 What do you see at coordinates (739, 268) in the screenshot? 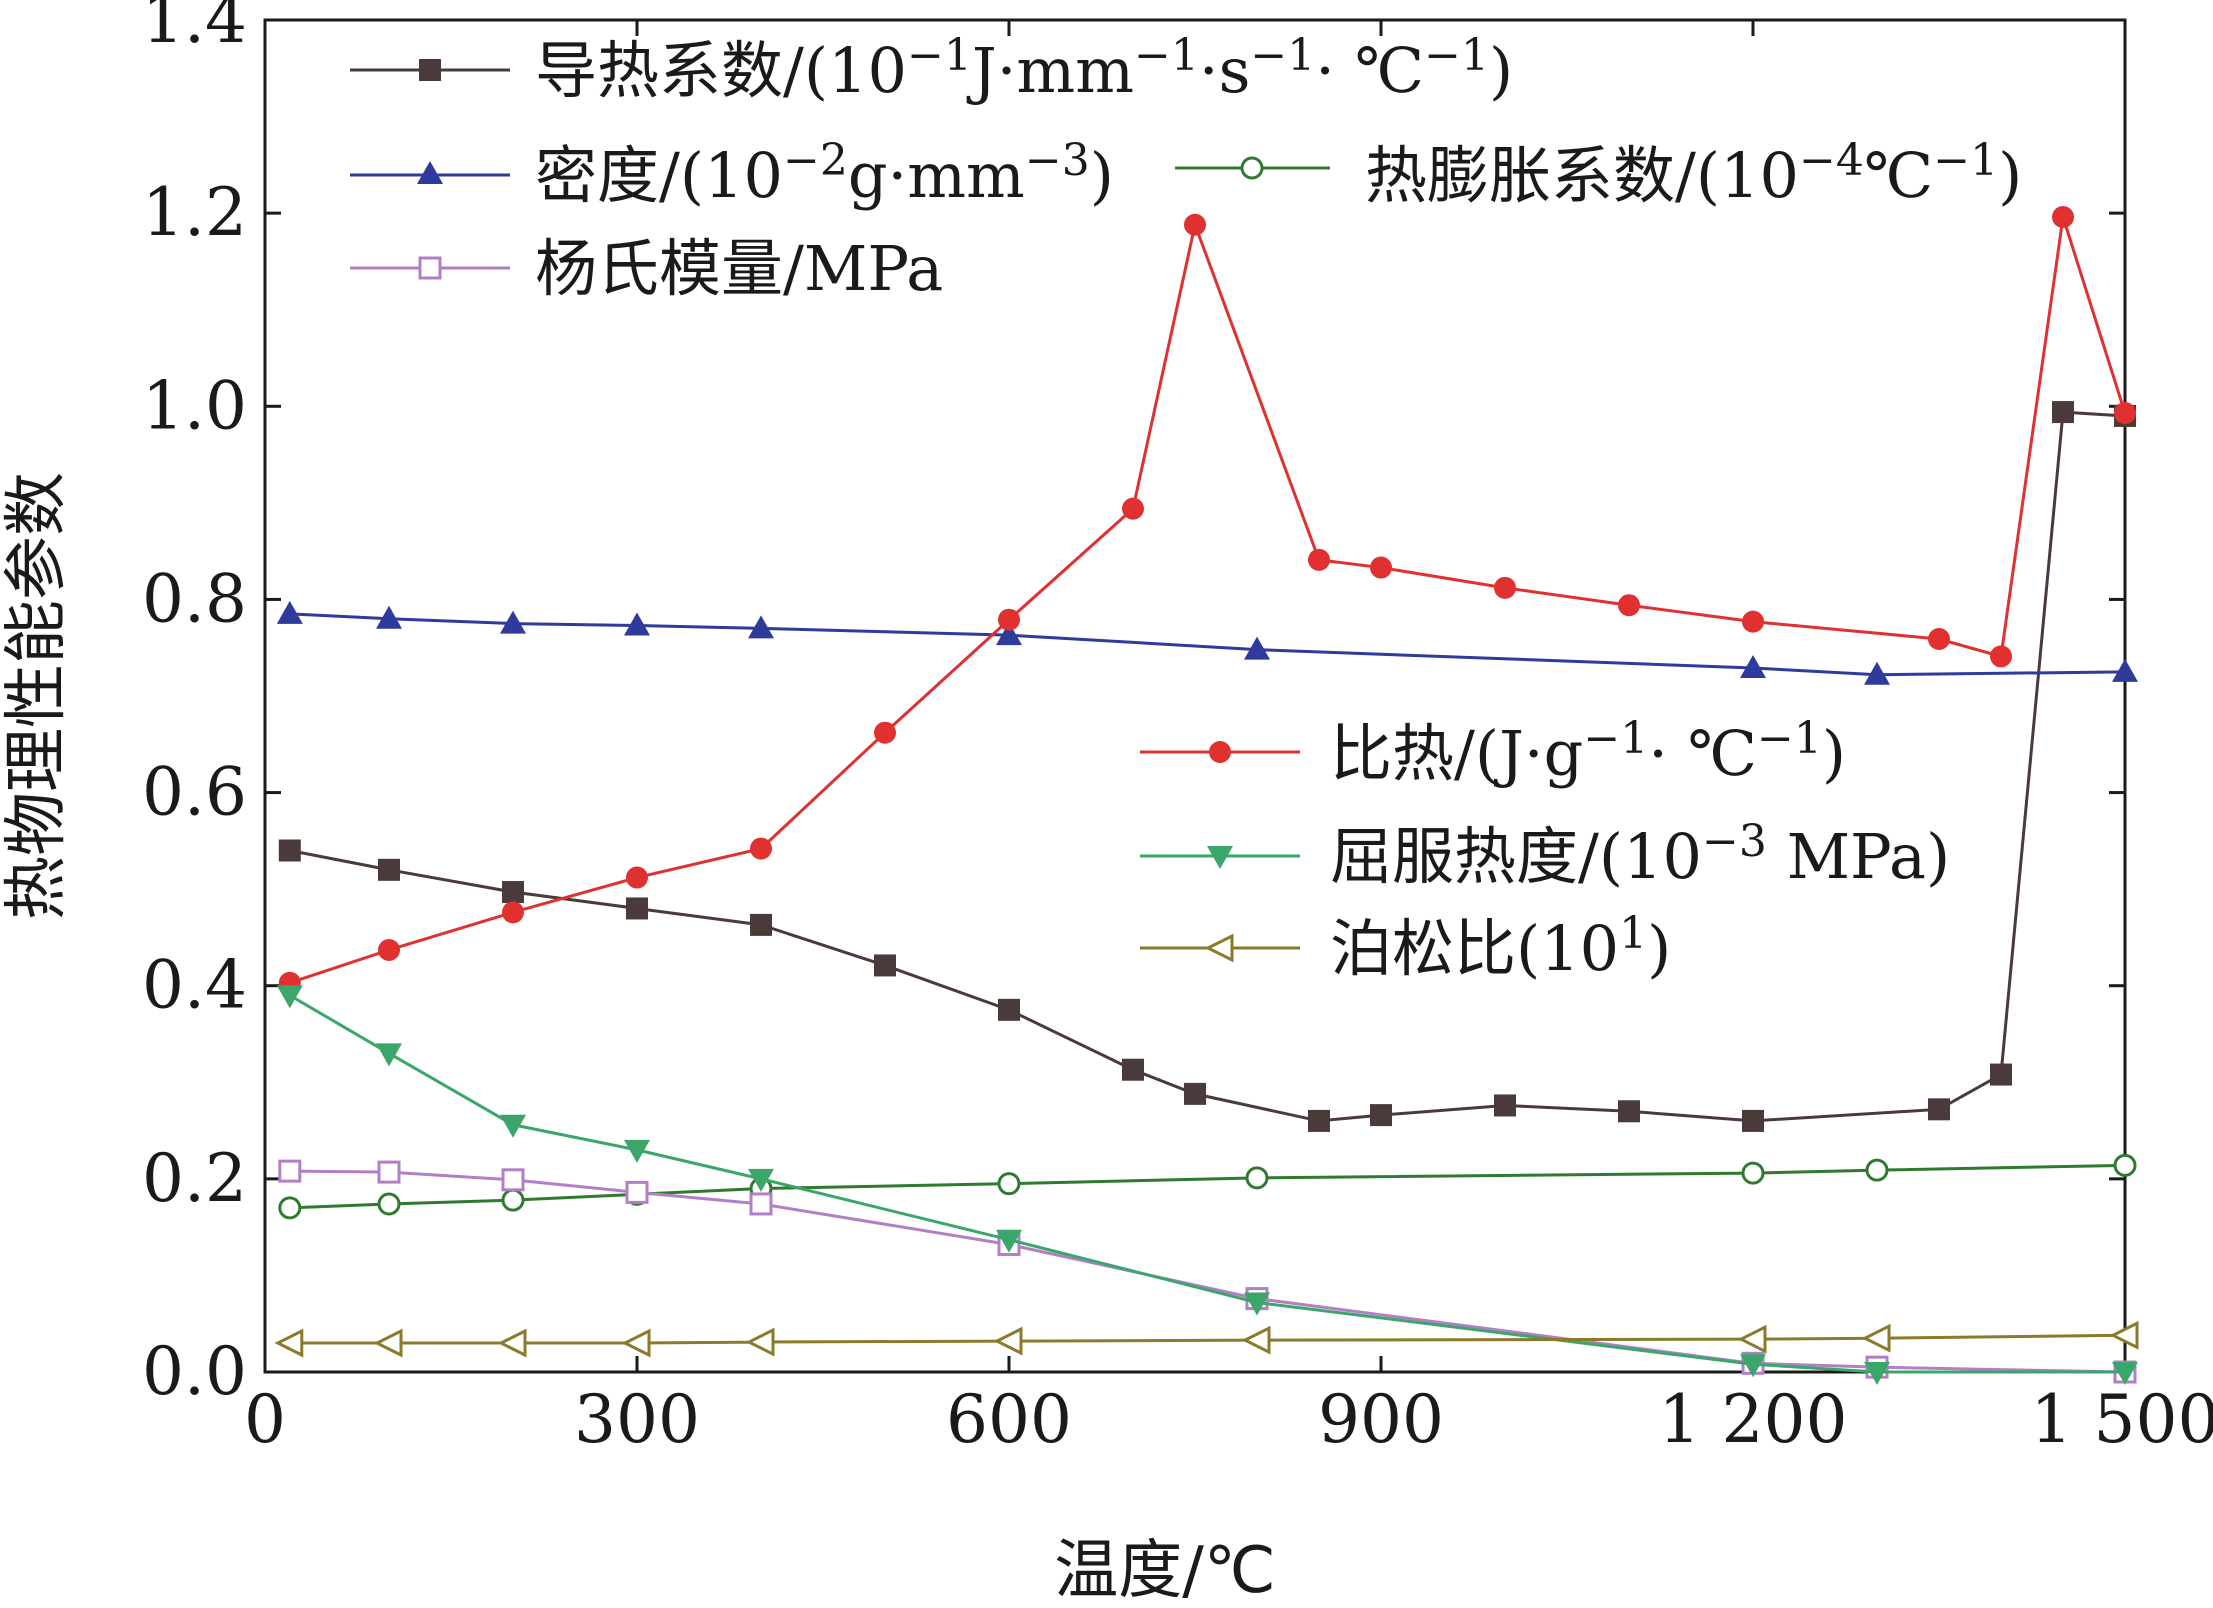
I see `legend-label-youngs-modulus: 杨氏模量/MPa` at bounding box center [739, 268].